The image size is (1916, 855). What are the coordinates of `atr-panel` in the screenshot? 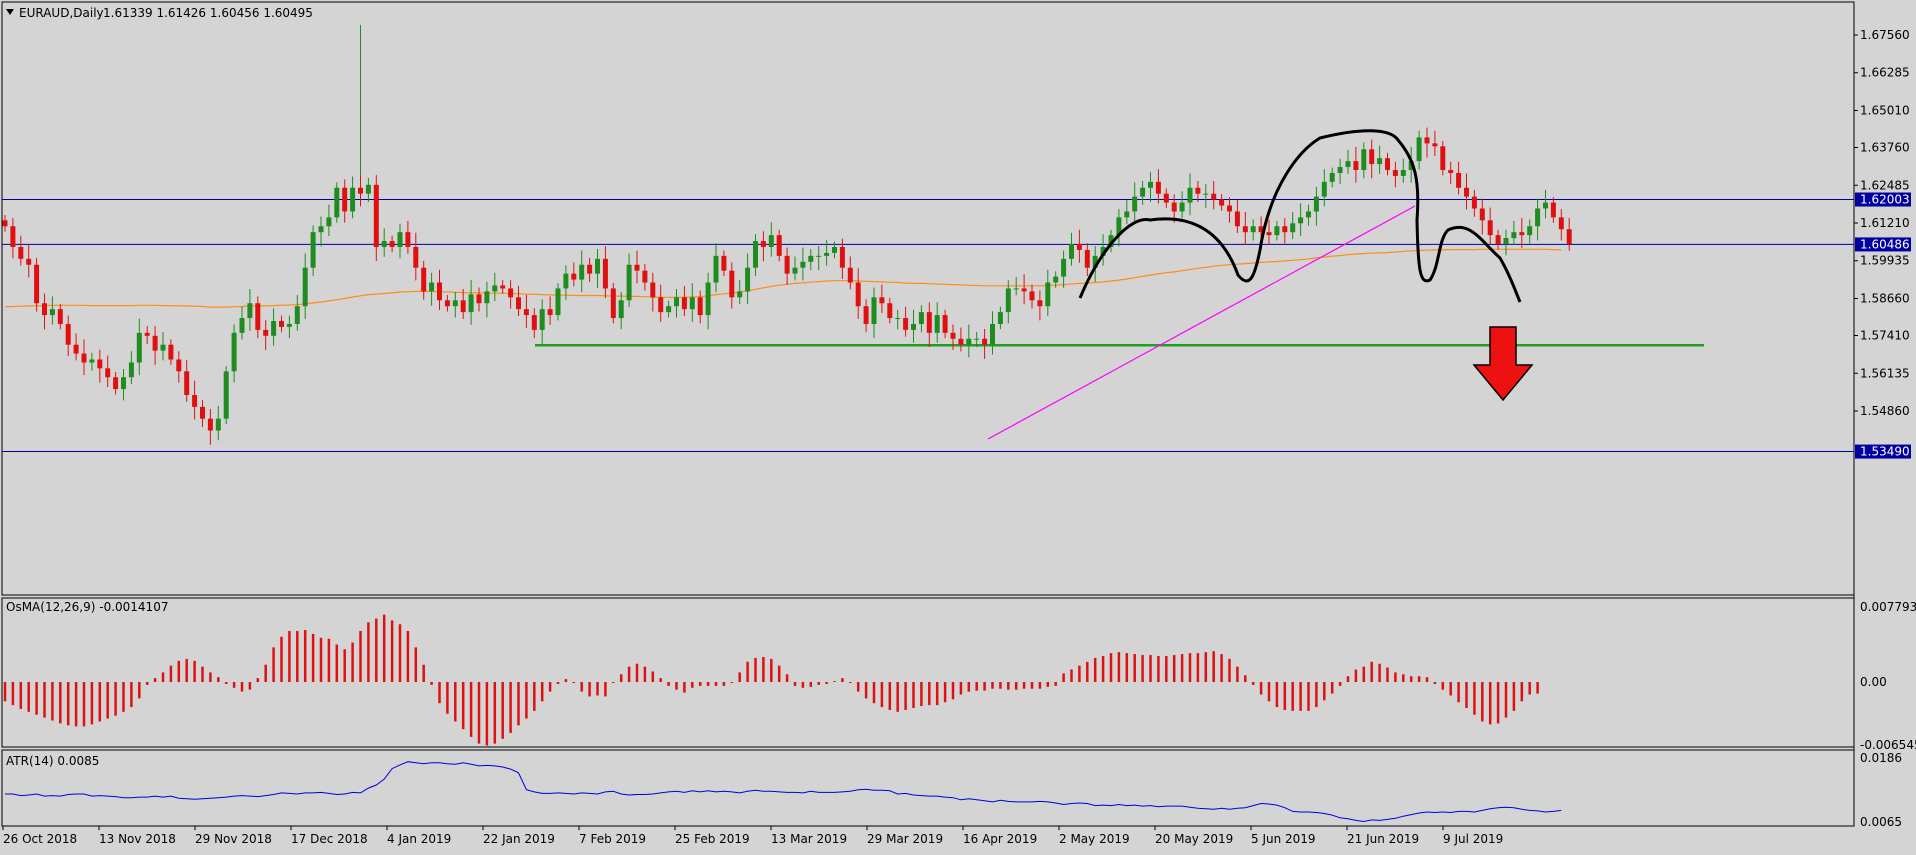 It's located at (928, 788).